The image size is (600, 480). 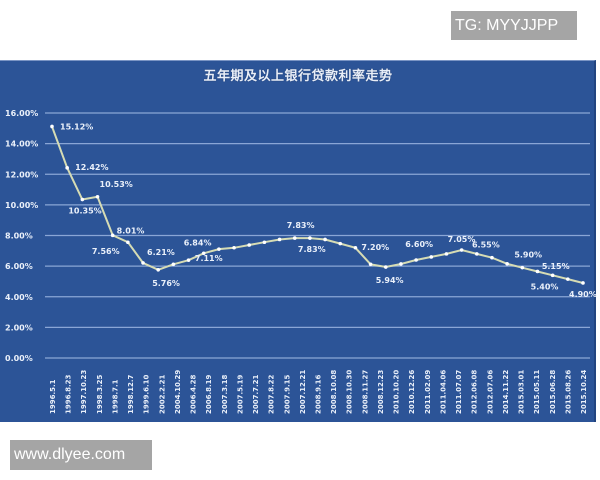 What do you see at coordinates (100, 394) in the screenshot?
I see `x-tick-label: 1998.3.25` at bounding box center [100, 394].